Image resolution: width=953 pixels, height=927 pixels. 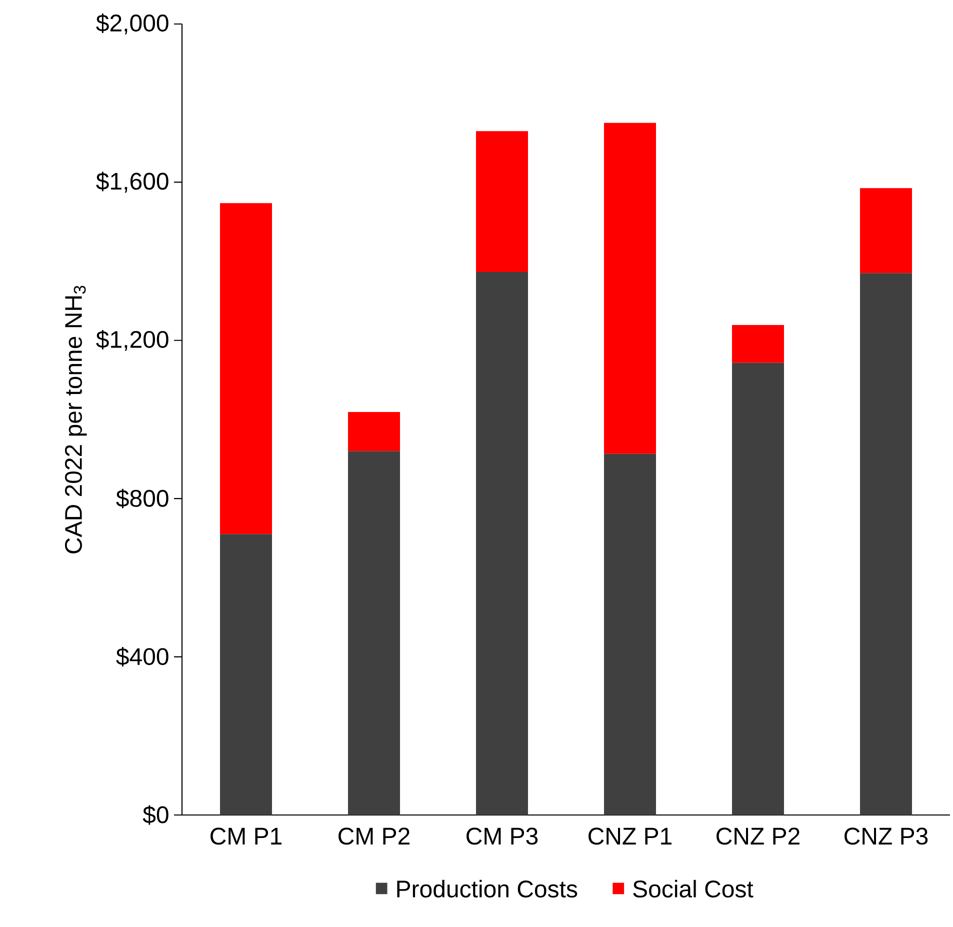 I want to click on y-tick-label: $1,600, so click(x=132, y=182).